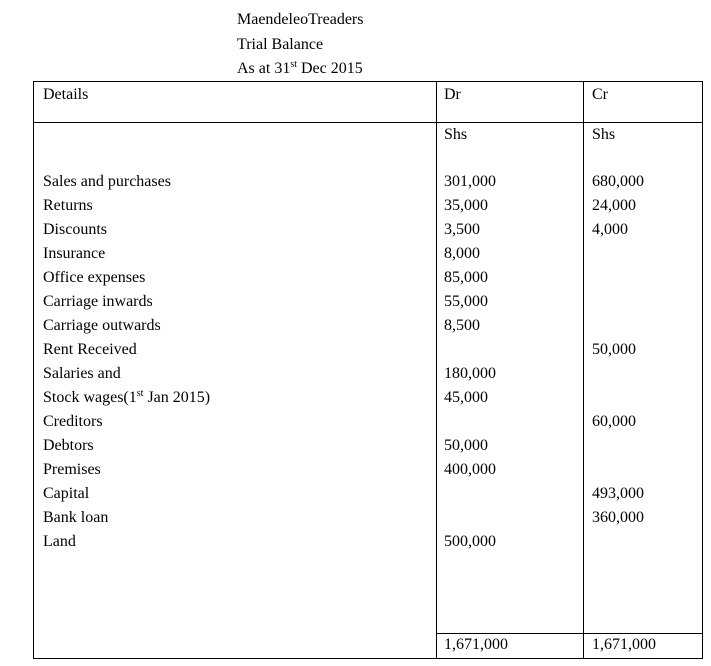  Describe the element at coordinates (33, 370) in the screenshot. I see `table-left-border` at that location.